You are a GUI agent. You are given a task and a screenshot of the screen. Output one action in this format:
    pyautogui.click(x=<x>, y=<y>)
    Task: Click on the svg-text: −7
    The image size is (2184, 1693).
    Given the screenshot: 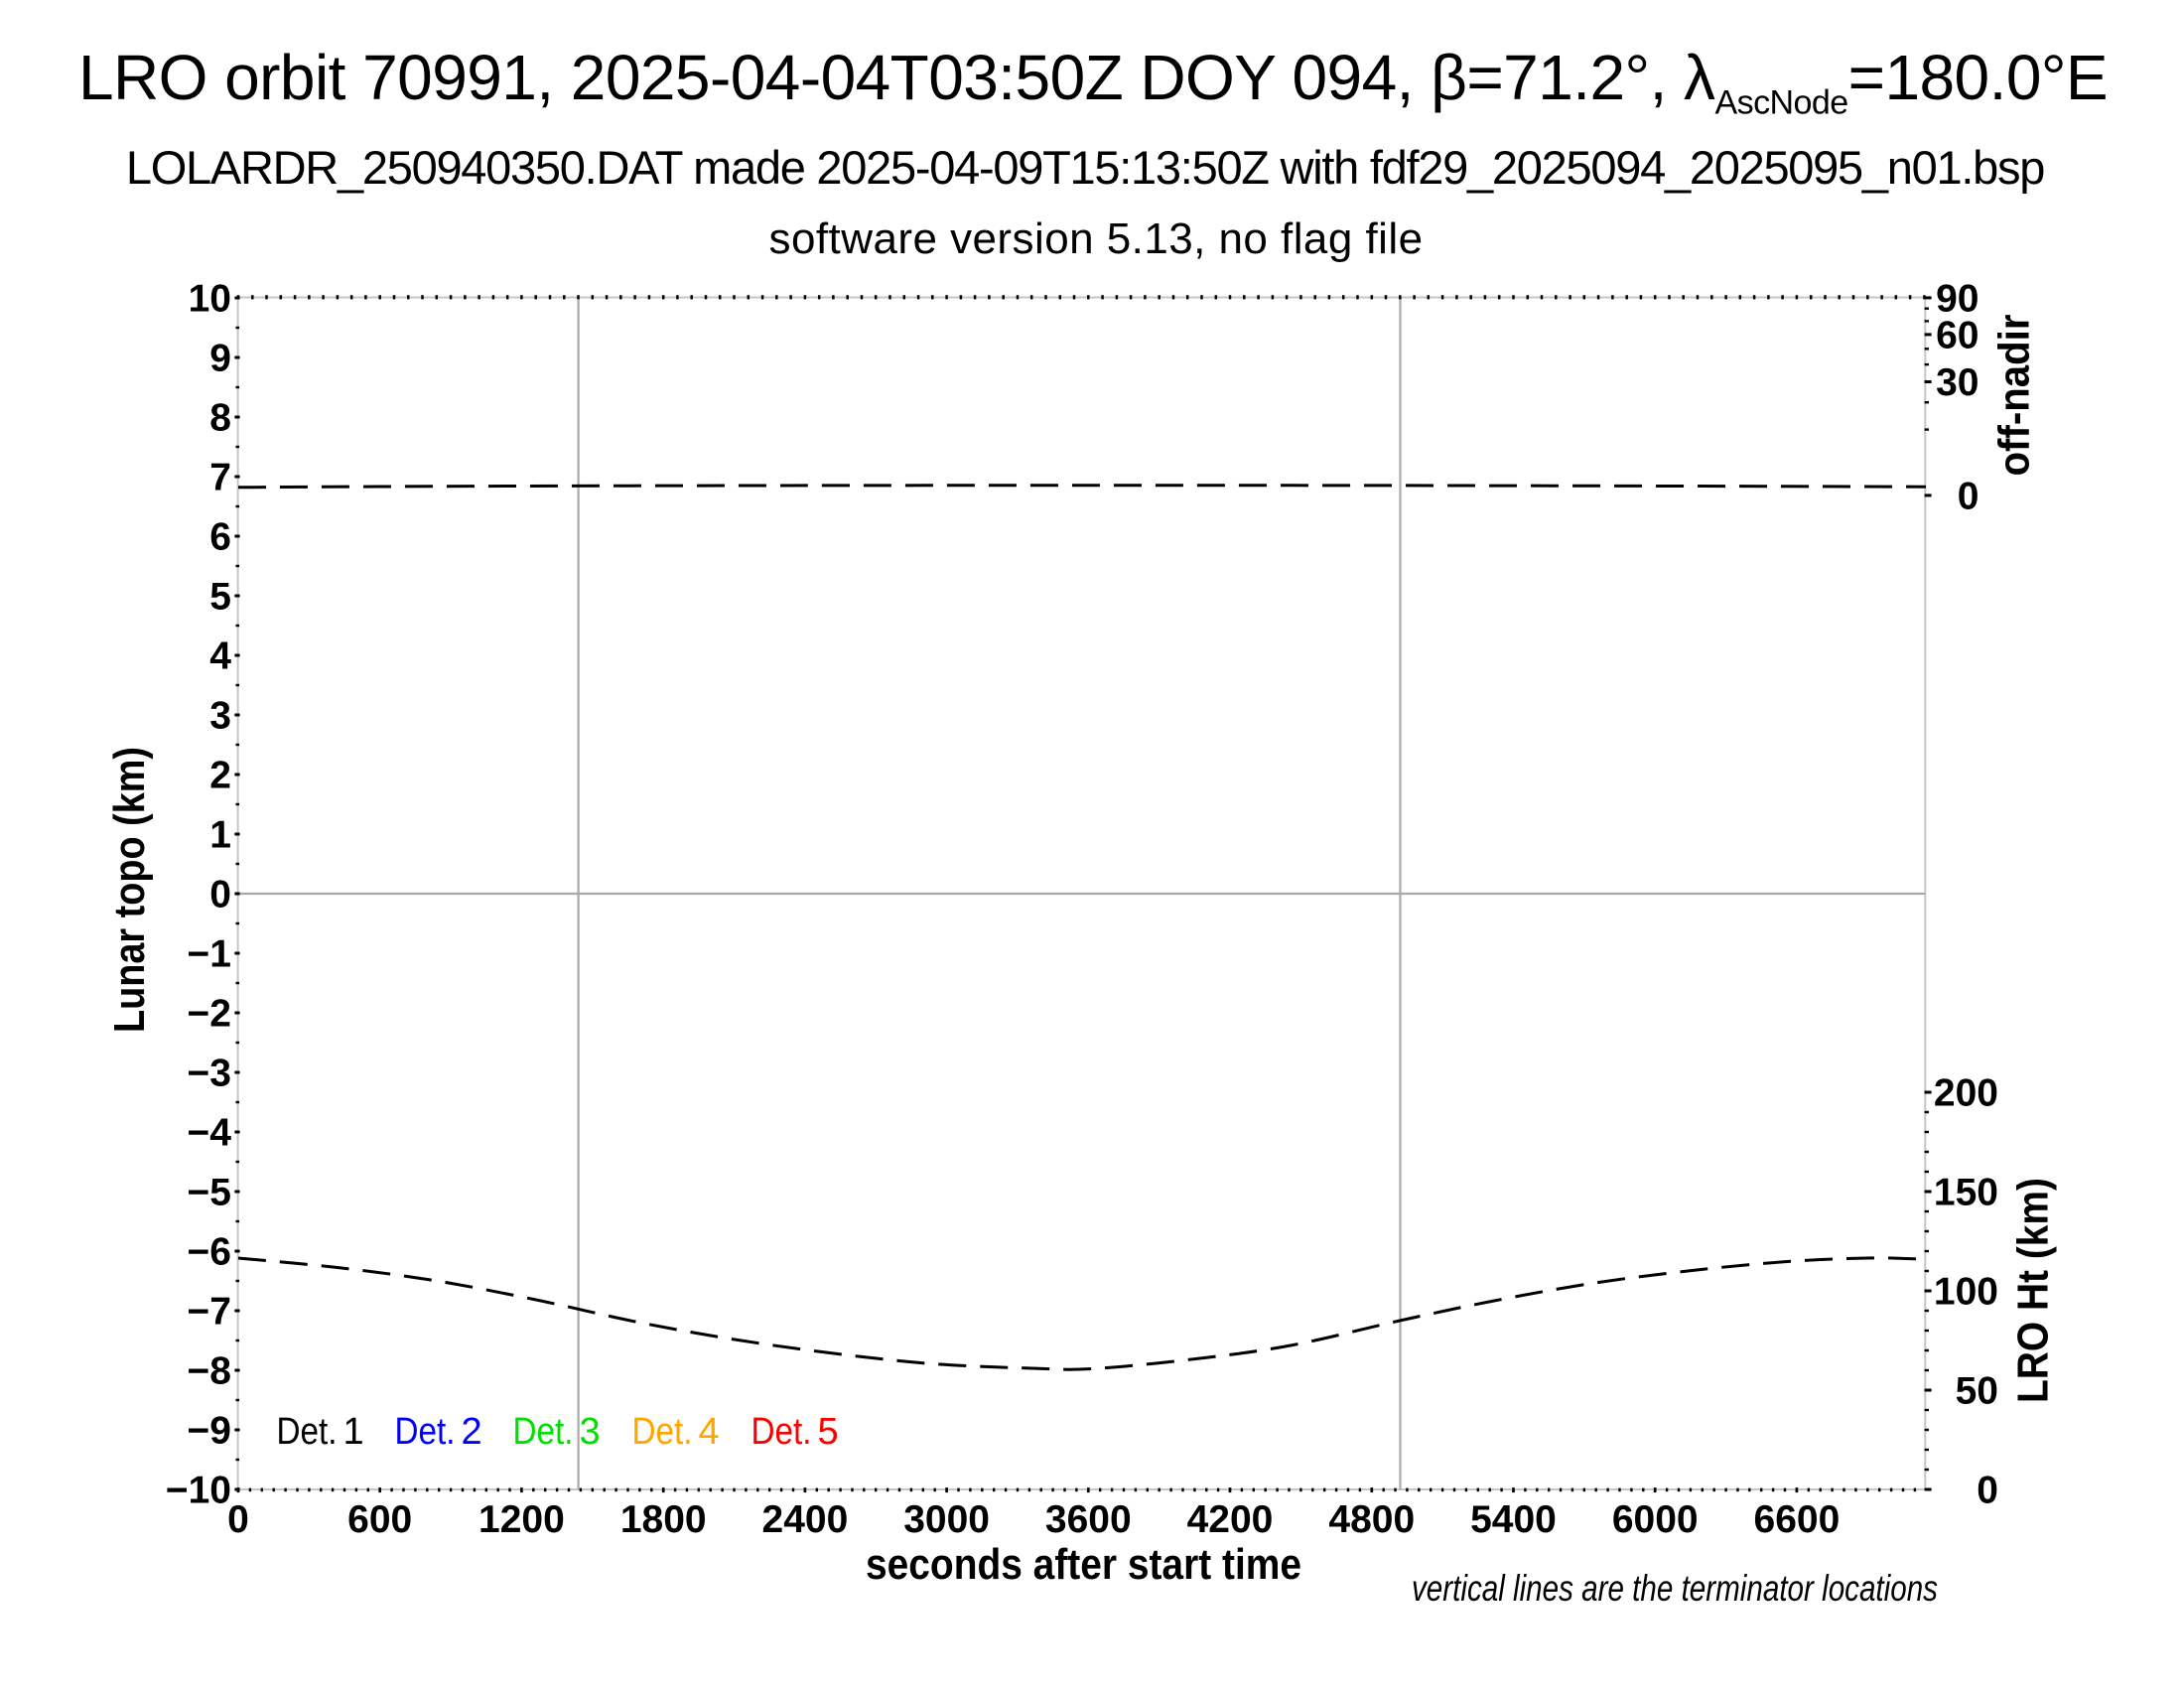 What is the action you would take?
    pyautogui.click(x=209, y=1313)
    